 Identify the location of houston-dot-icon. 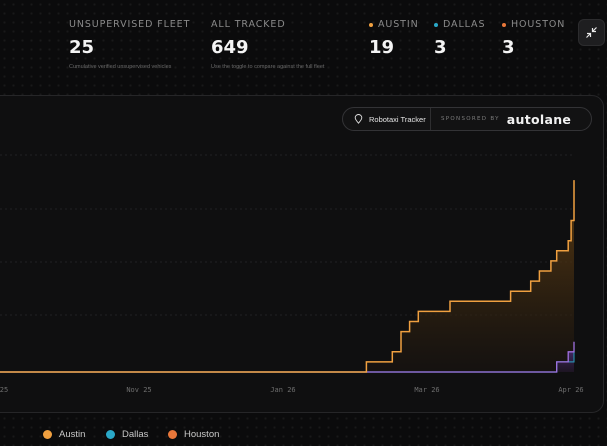
(504, 24).